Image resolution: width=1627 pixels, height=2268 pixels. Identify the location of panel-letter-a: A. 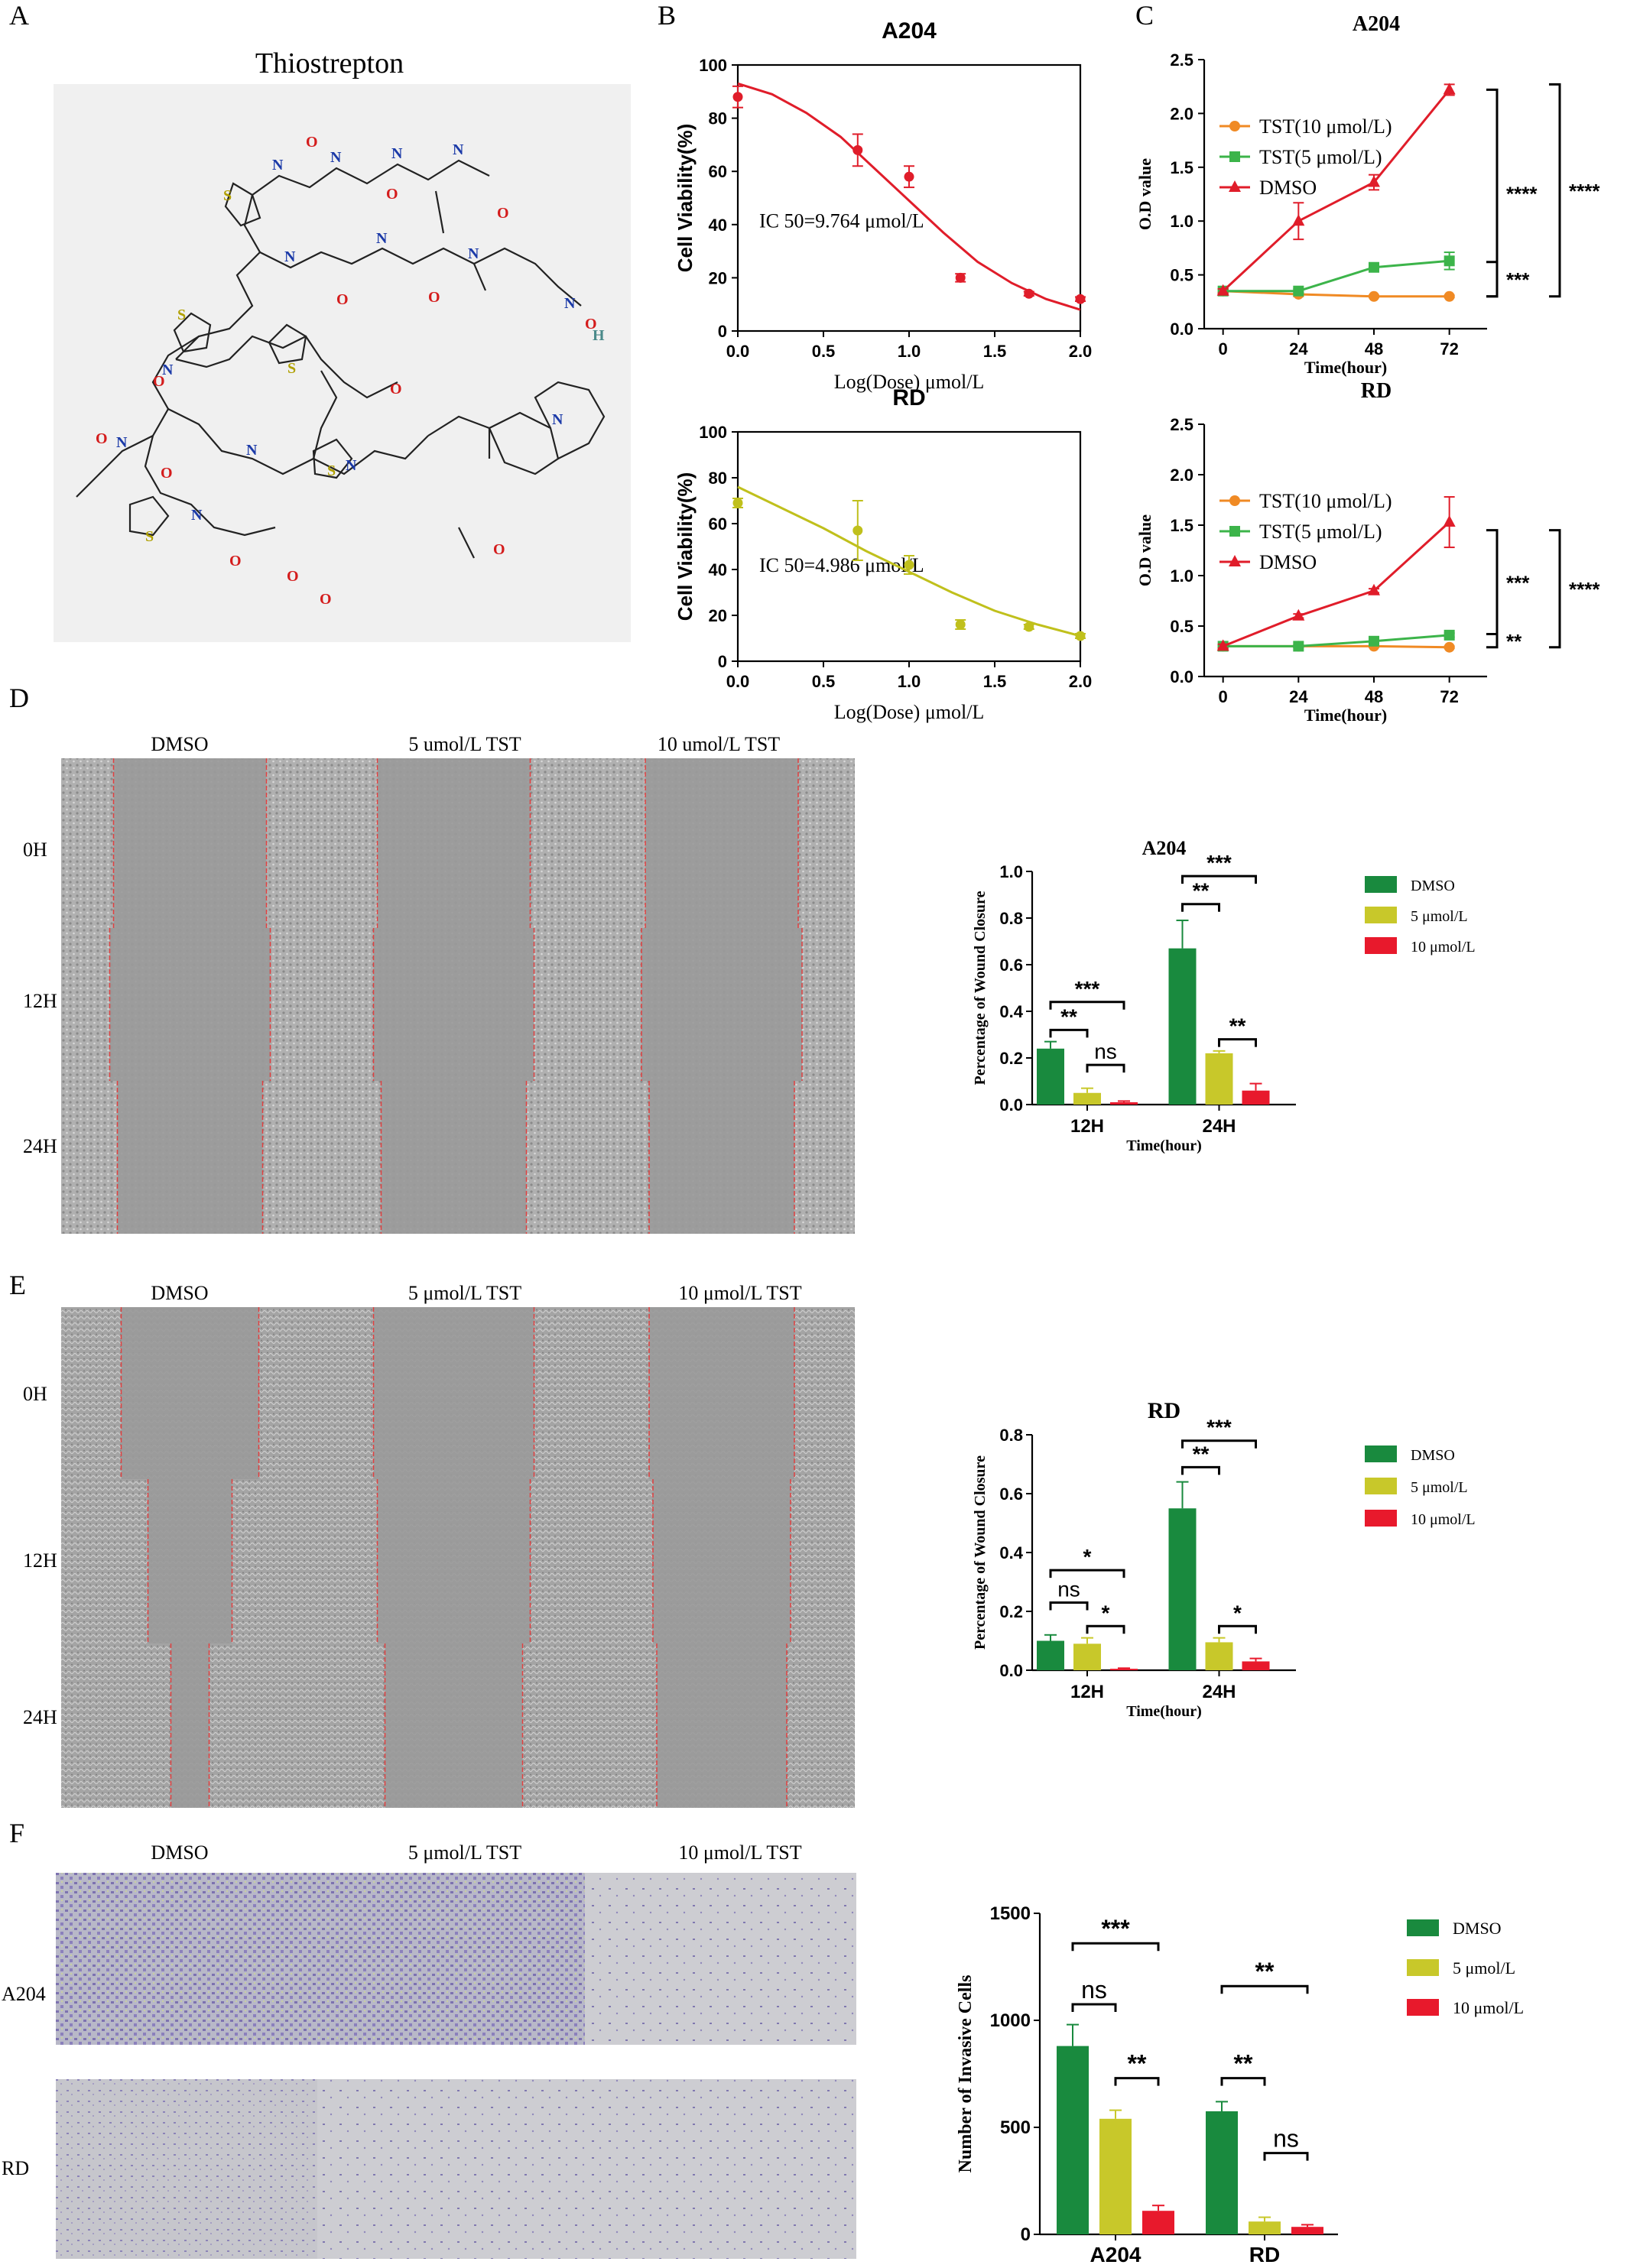
(19, 15).